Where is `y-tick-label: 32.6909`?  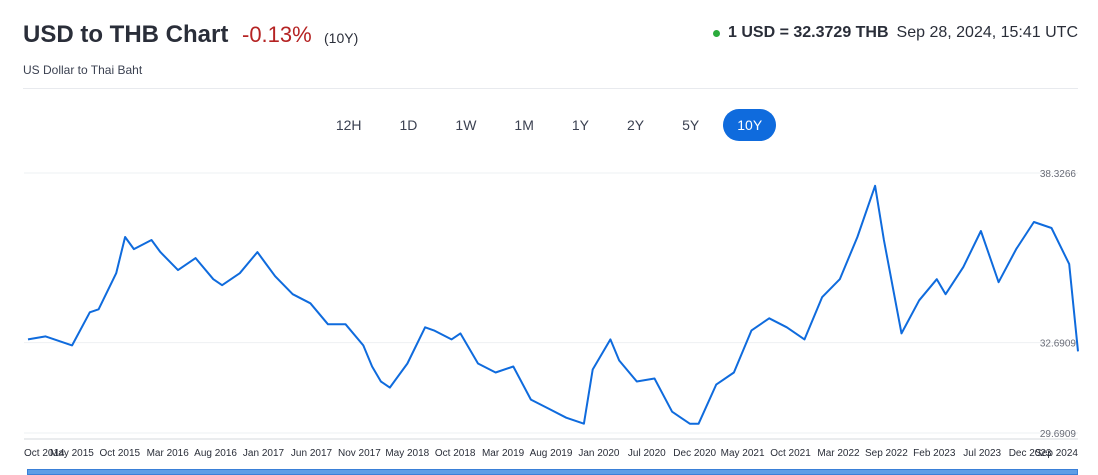
y-tick-label: 32.6909 is located at coordinates (1058, 344).